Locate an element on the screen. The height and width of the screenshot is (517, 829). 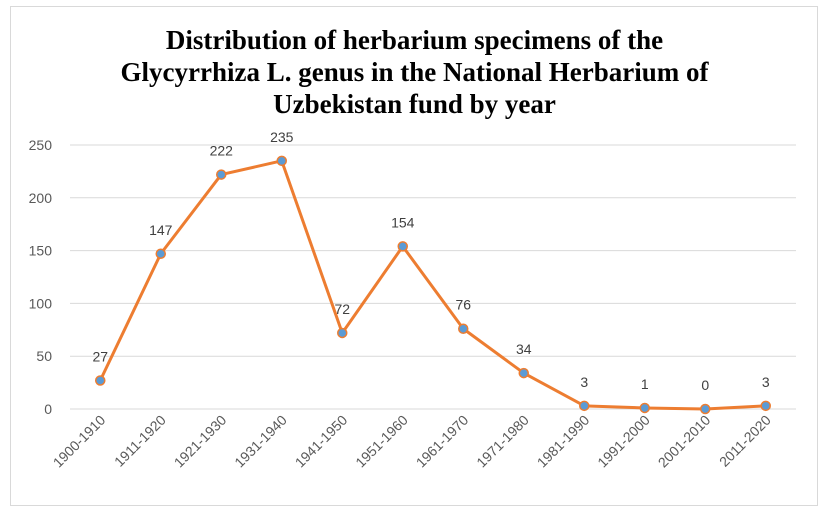
data-label: 154 is located at coordinates (403, 222).